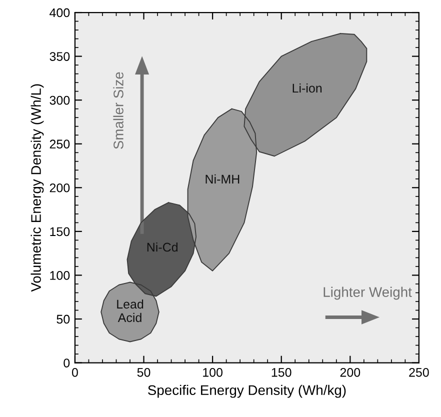  I want to click on y-tick-label: 50, so click(63, 319).